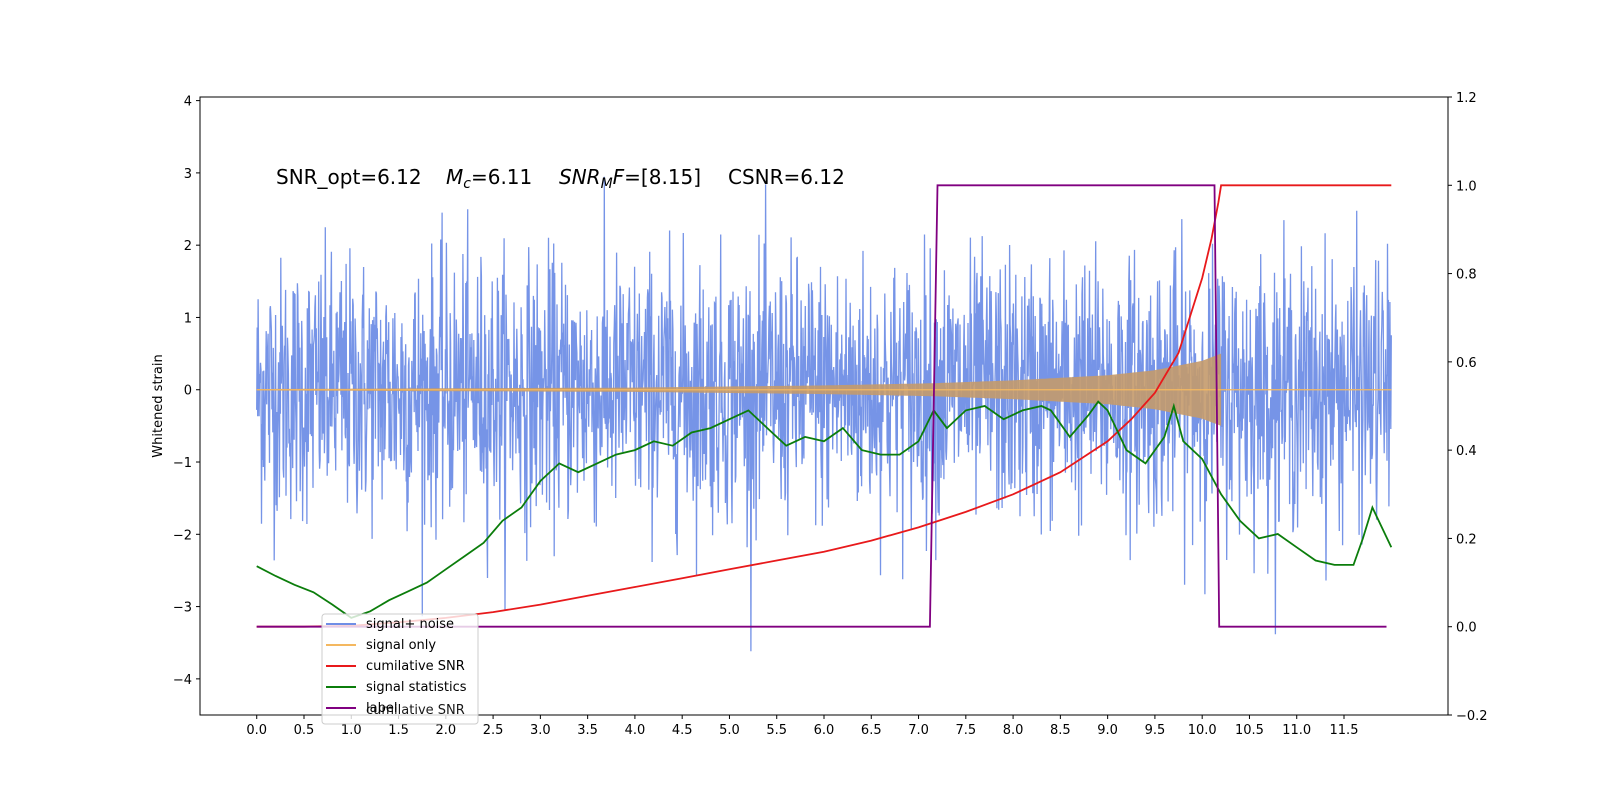 The height and width of the screenshot is (800, 1600). What do you see at coordinates (776, 730) in the screenshot?
I see `x-tick-label: 5.5` at bounding box center [776, 730].